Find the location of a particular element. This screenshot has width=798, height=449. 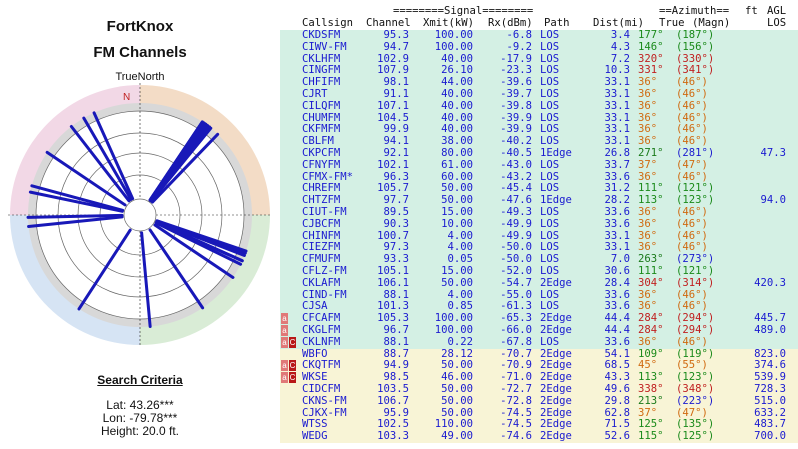

dist-cell: 33.1 is located at coordinates (617, 247).